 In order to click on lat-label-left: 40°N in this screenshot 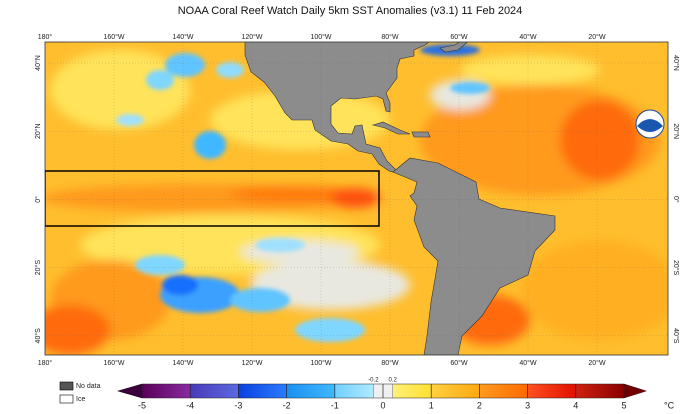, I will do `click(38, 63)`.